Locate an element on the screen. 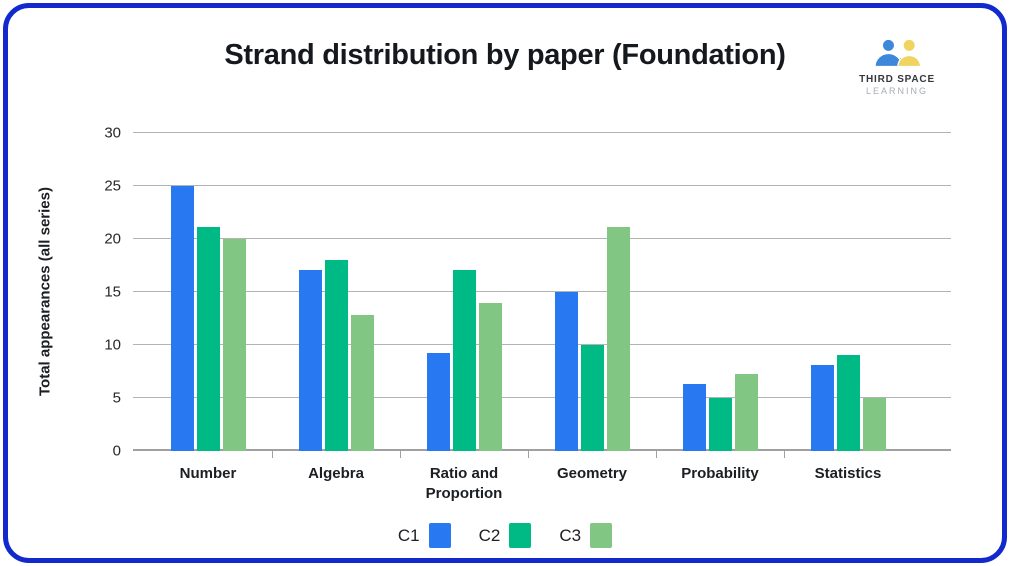 The width and height of the screenshot is (1010, 566). x-axis-label-geometry: Geometry is located at coordinates (592, 473).